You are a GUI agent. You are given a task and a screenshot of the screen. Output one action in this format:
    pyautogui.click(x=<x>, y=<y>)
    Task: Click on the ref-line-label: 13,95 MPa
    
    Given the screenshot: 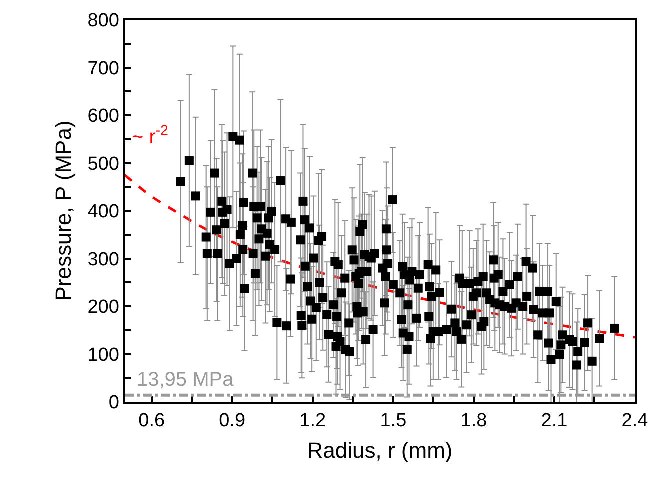 What is the action you would take?
    pyautogui.click(x=186, y=380)
    